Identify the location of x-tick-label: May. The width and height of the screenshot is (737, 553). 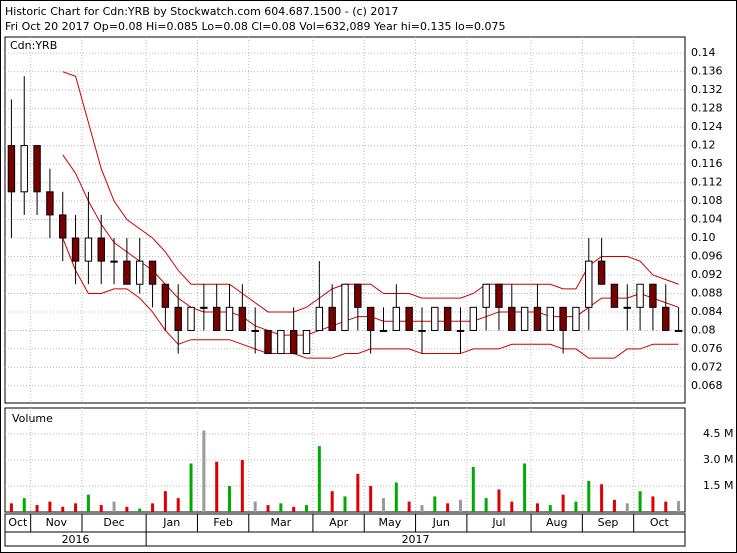
(390, 522).